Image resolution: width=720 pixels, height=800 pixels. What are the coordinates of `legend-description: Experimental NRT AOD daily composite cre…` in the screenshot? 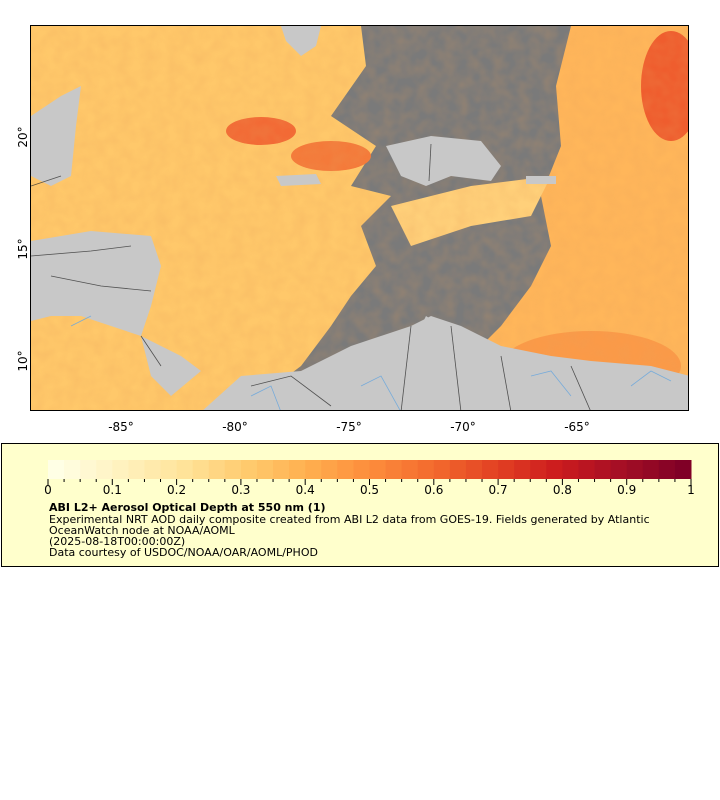 It's located at (349, 519).